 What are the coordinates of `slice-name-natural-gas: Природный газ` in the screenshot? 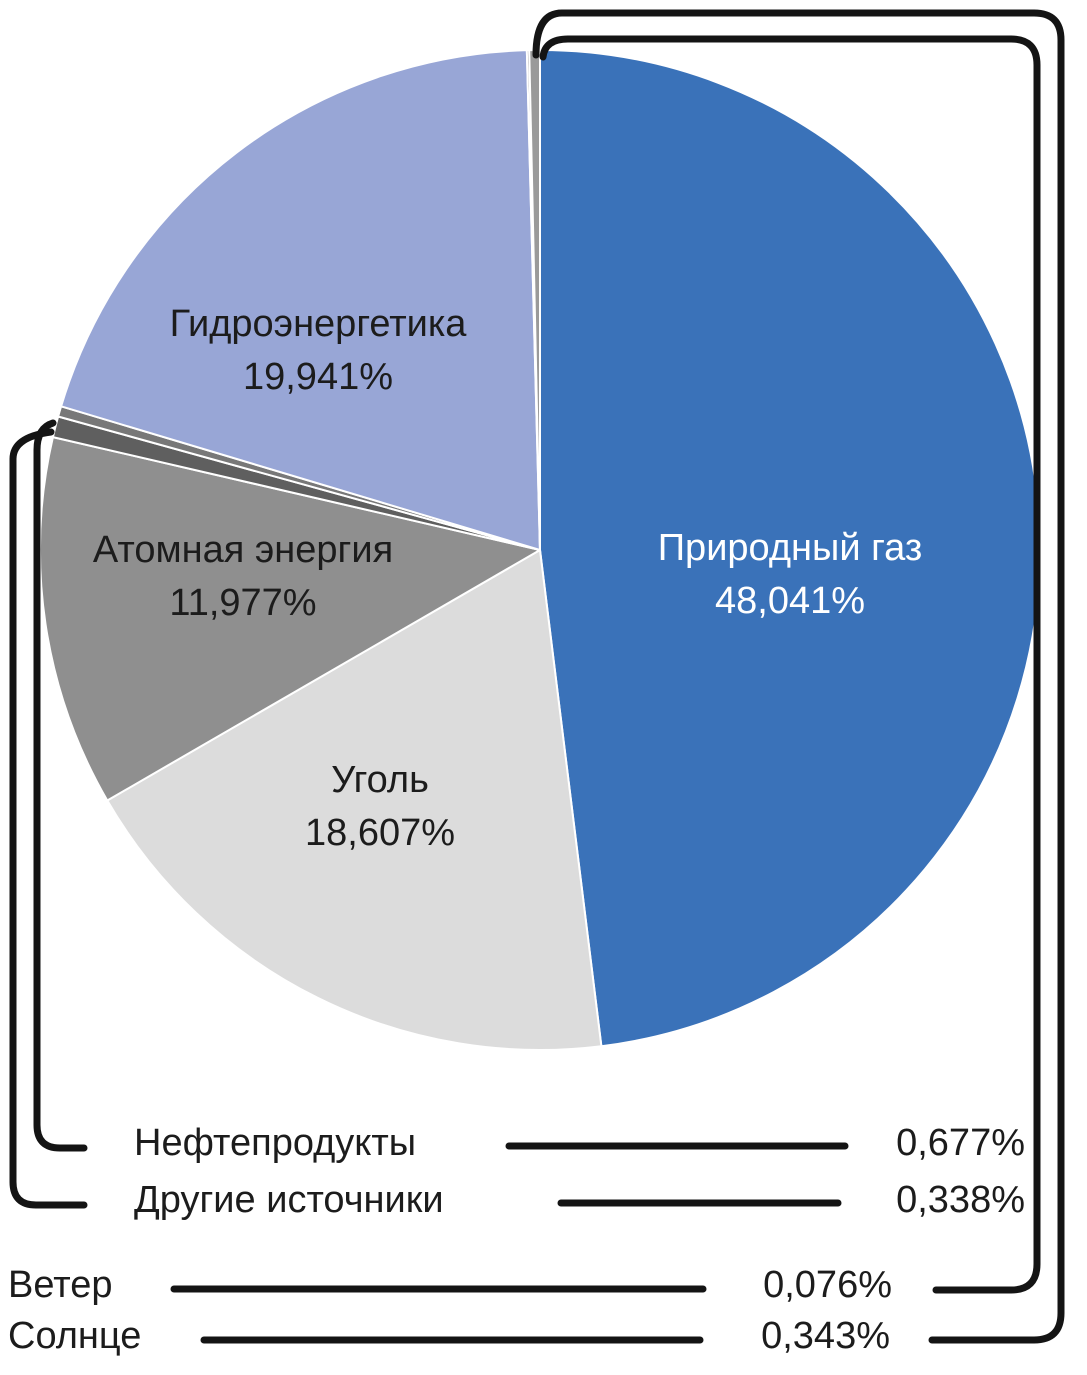 It's located at (790, 548).